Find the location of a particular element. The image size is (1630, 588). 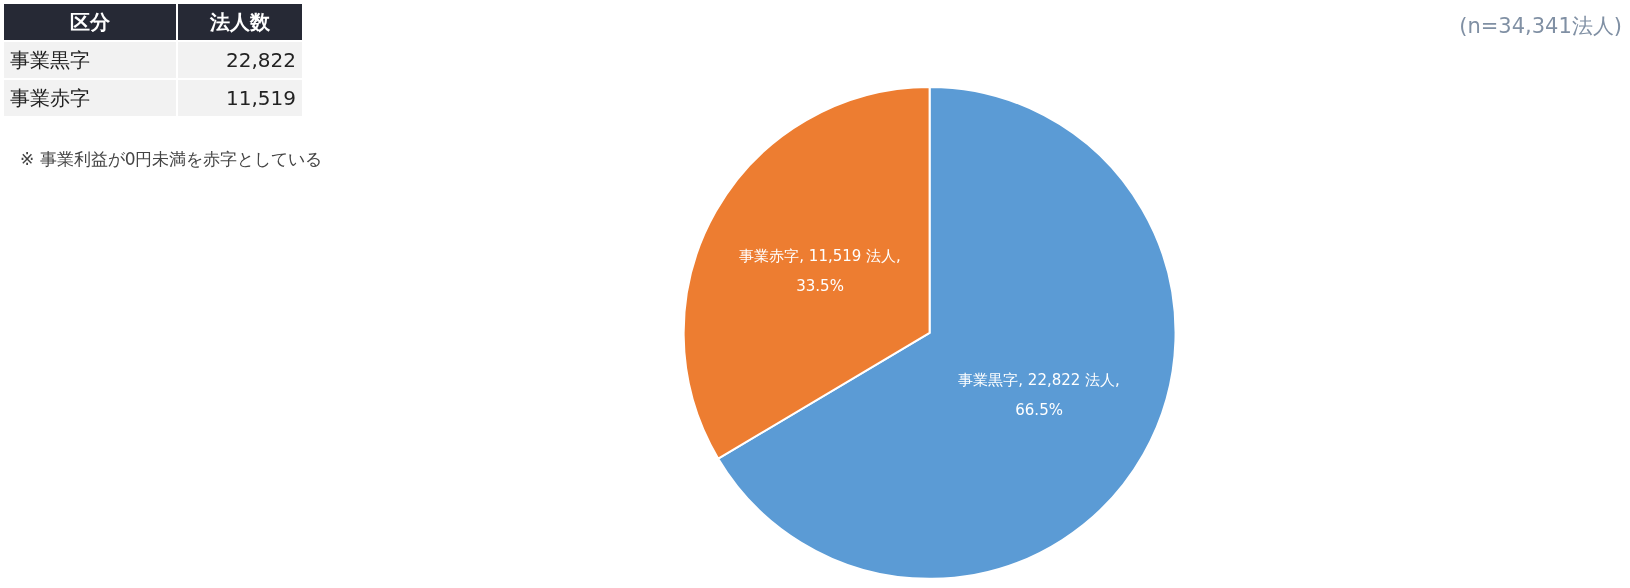

text: (n=34,341法人) is located at coordinates (1540, 26).